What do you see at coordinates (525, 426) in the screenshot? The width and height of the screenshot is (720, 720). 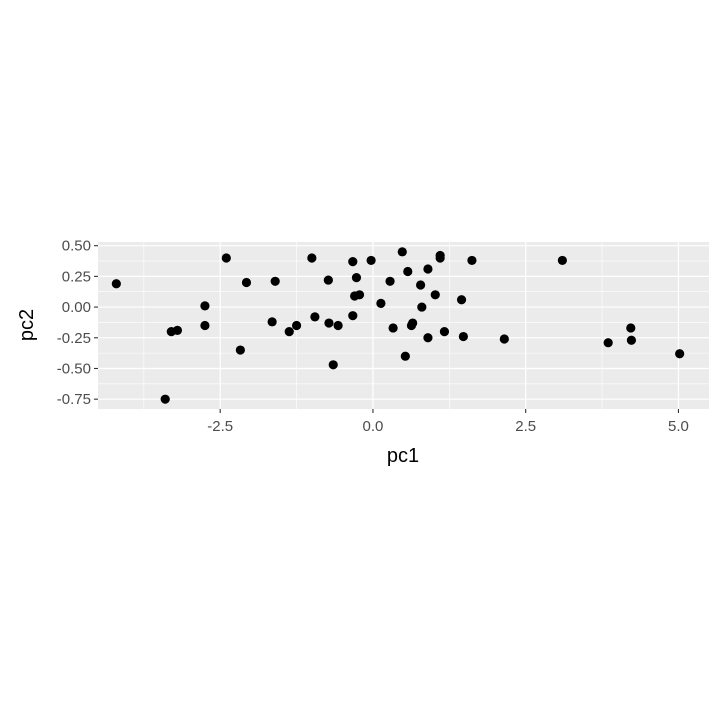 I see `x-tick-label: 2.5` at bounding box center [525, 426].